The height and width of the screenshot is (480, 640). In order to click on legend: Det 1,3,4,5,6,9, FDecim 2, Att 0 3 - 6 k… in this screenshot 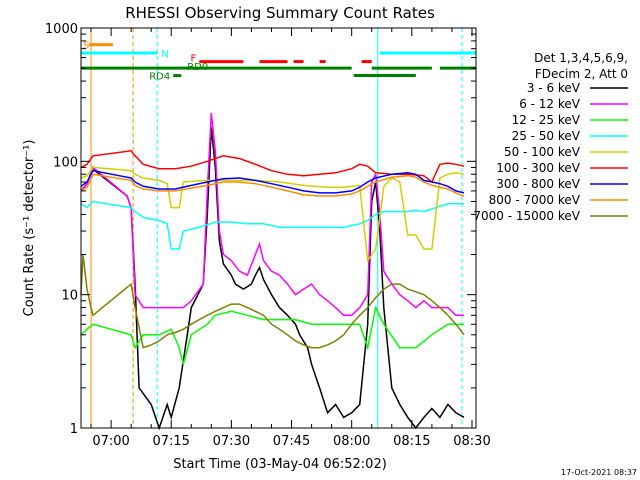, I will do `click(550, 137)`.